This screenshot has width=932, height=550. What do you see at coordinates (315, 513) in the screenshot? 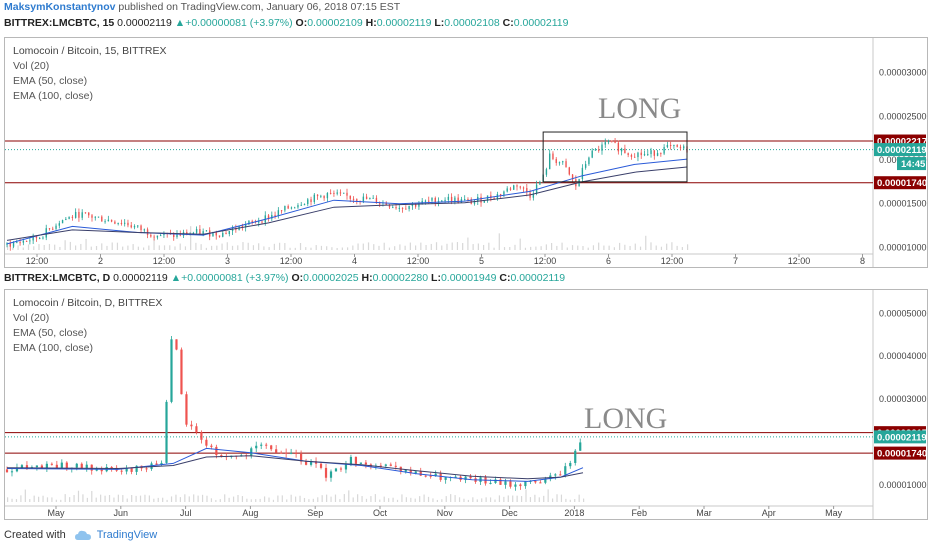
I see `x-tick-label: Sep` at bounding box center [315, 513].